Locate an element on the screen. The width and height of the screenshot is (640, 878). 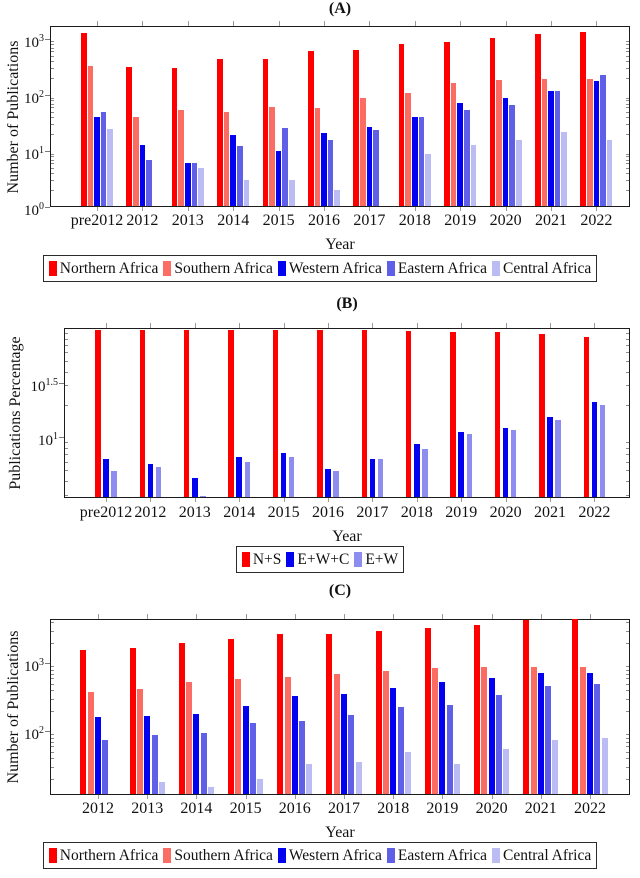
chart-b-bar-e-w-c is located at coordinates (372, 477).